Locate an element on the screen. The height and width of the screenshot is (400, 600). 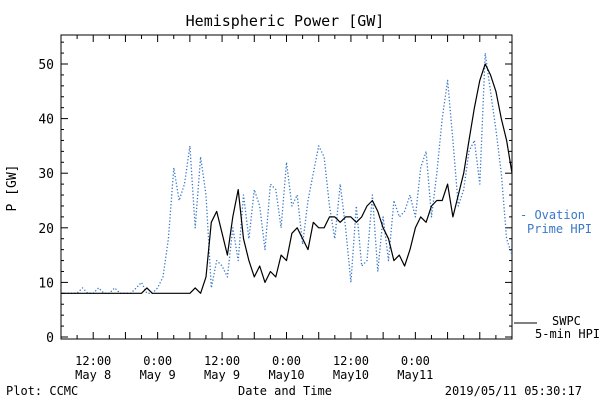
x-tick-label-date: May 8 is located at coordinates (93, 375).